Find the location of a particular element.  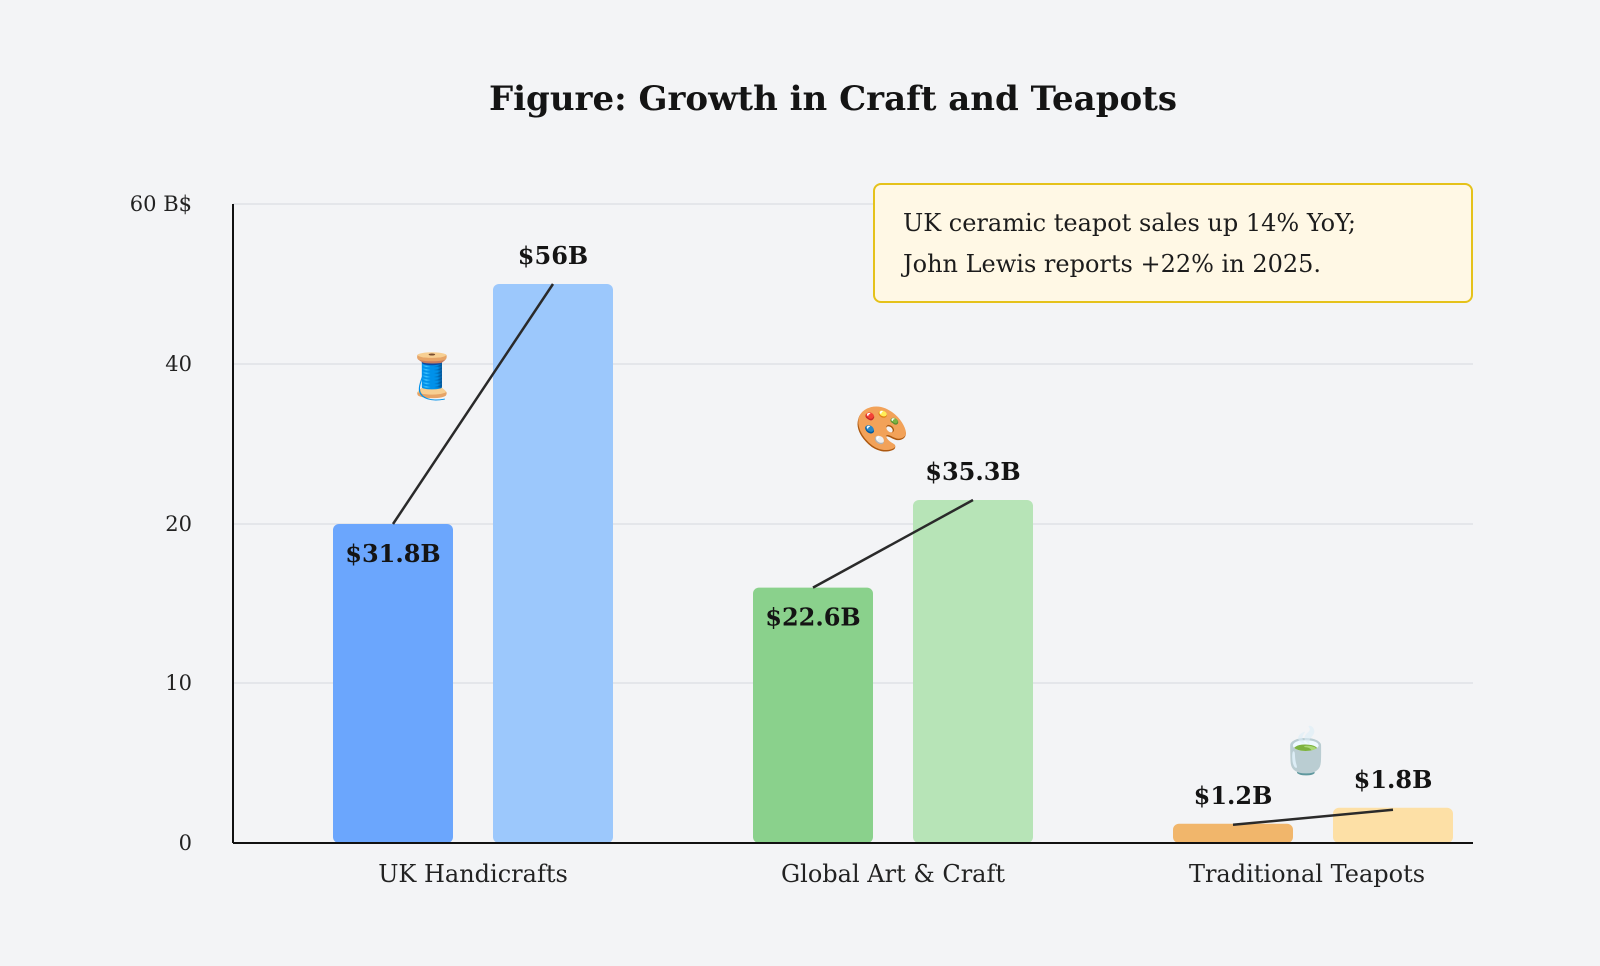

value-label: $31.8B is located at coordinates (392, 553).